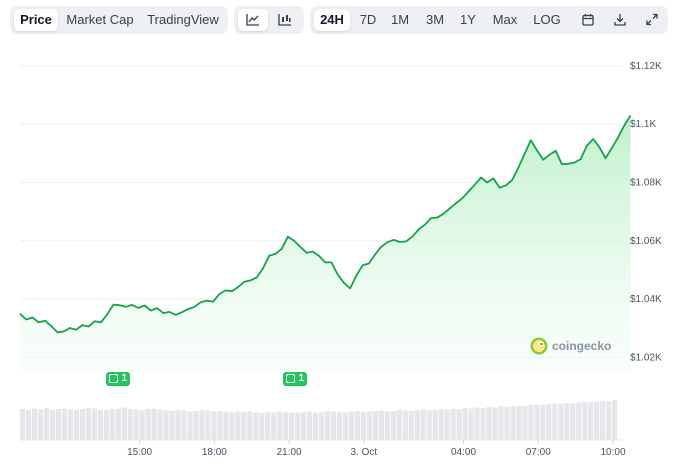 This screenshot has height=463, width=678. I want to click on y-tick-label: $1.08K, so click(646, 182).